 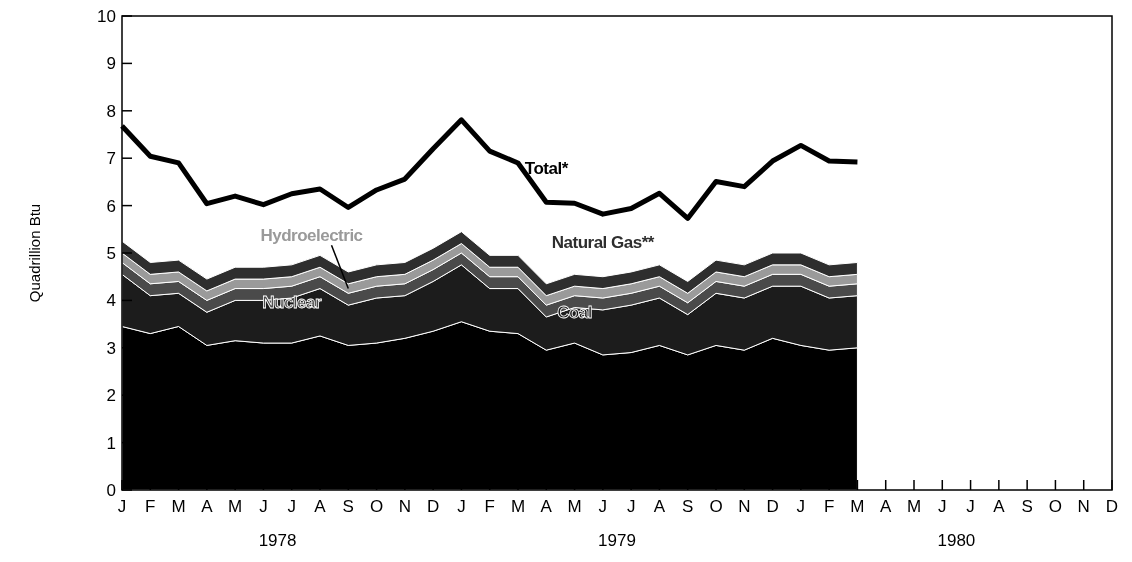 I want to click on y-tick-label: 3, so click(x=111, y=348).